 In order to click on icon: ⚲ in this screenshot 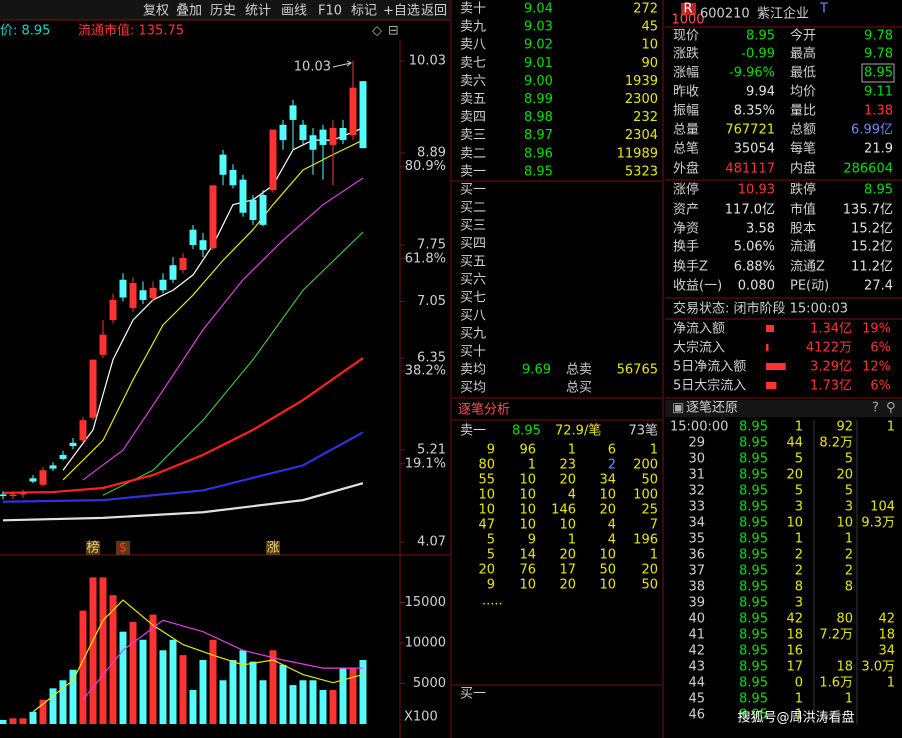, I will do `click(891, 408)`.